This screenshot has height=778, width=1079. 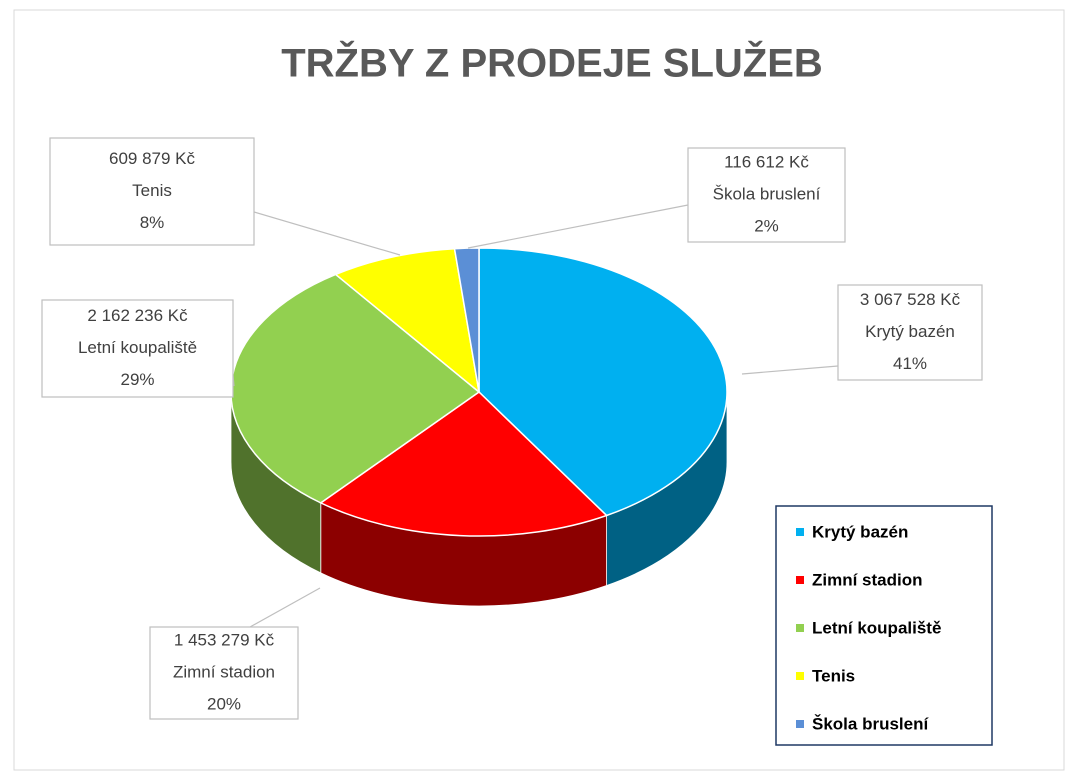 What do you see at coordinates (860, 531) in the screenshot?
I see `legend-label: Krytý bazén` at bounding box center [860, 531].